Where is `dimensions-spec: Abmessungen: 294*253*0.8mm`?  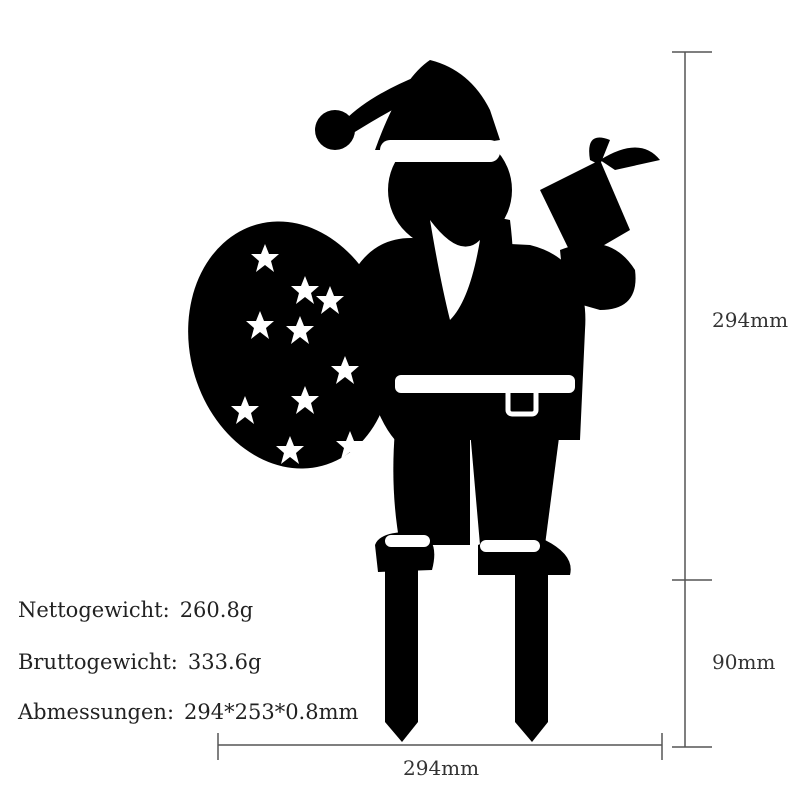 dimensions-spec: Abmessungen: 294*253*0.8mm is located at coordinates (188, 712).